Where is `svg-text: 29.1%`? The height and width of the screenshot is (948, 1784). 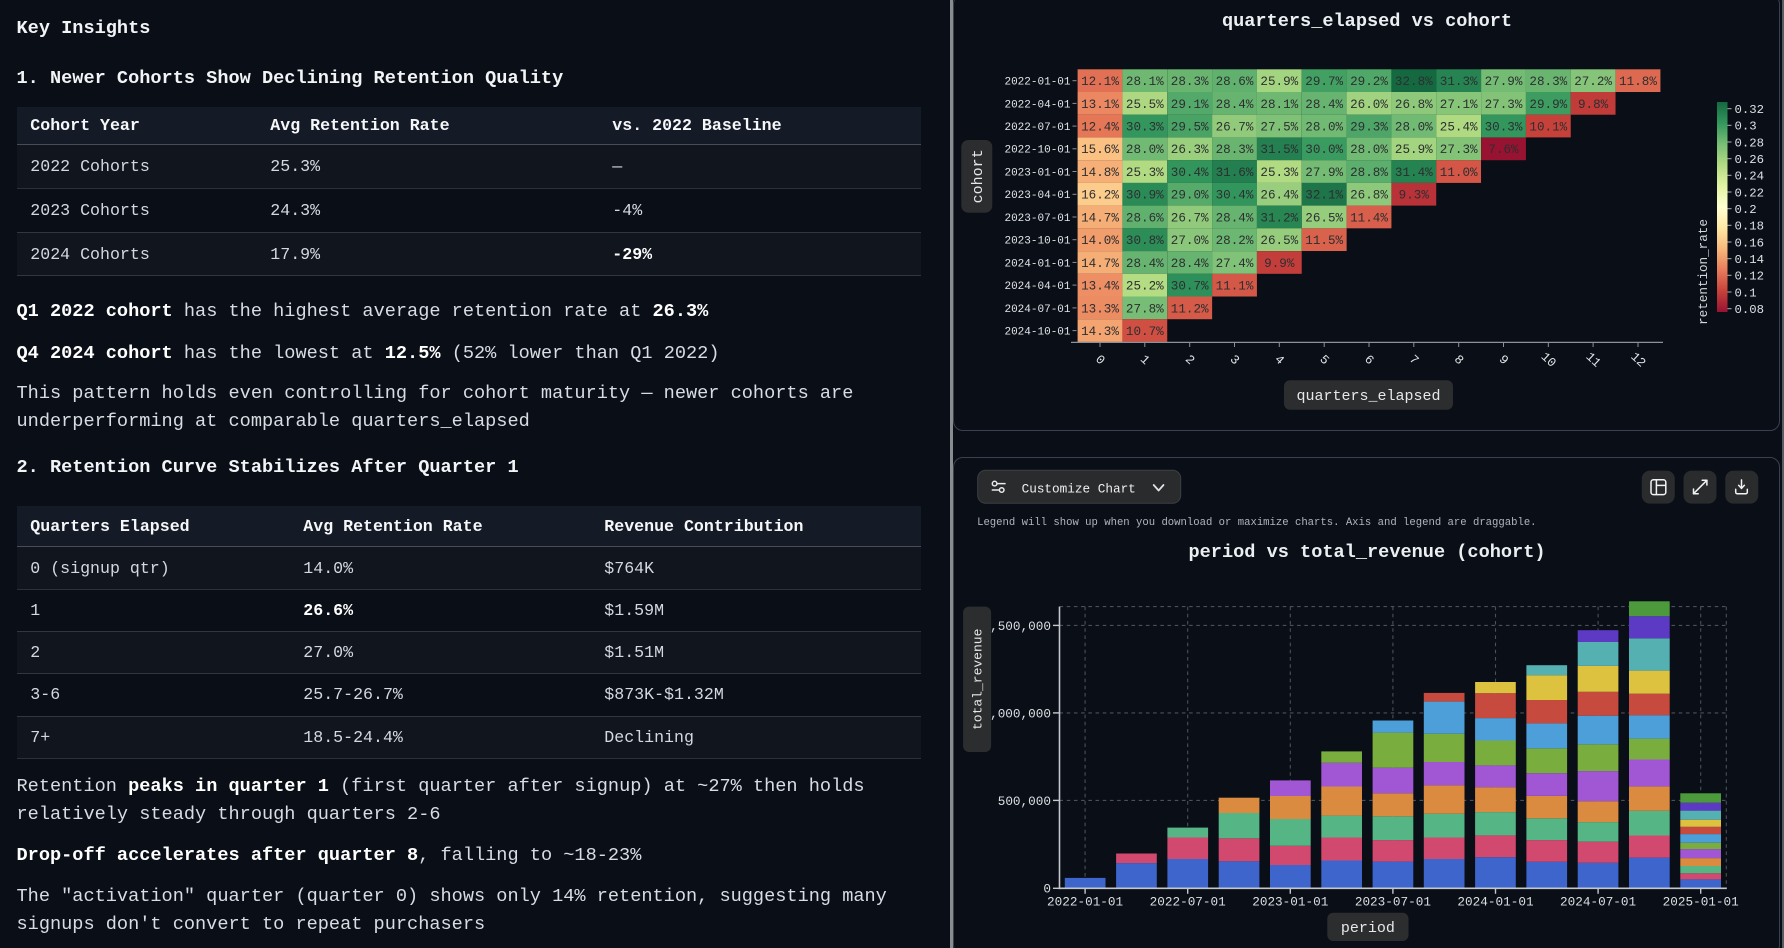
svg-text: 29.1% is located at coordinates (1190, 105).